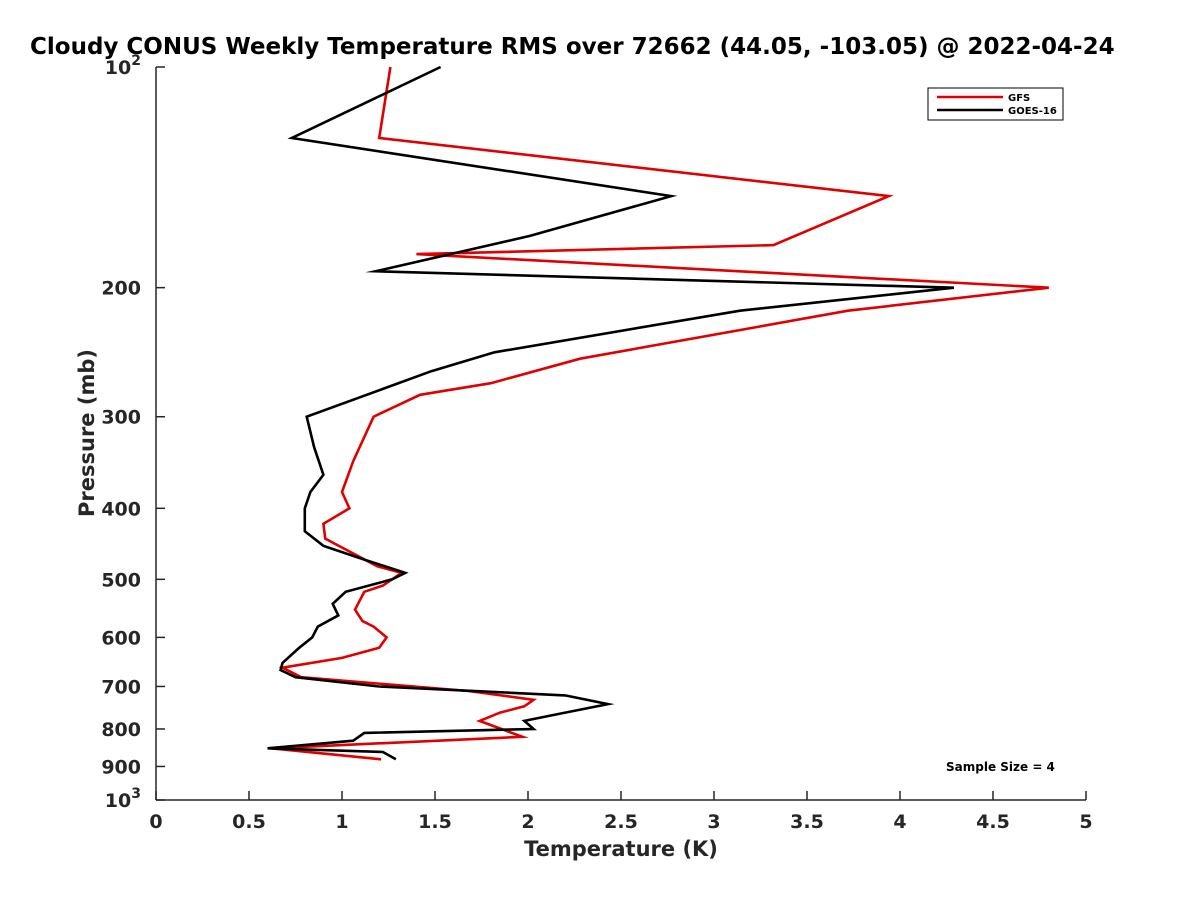  I want to click on x-tick-label: 4, so click(899, 822).